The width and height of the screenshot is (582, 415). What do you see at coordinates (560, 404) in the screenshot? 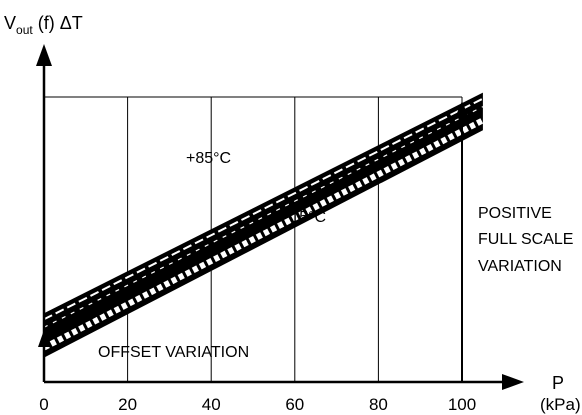
I see `x-axis-unit: (kPa)` at bounding box center [560, 404].